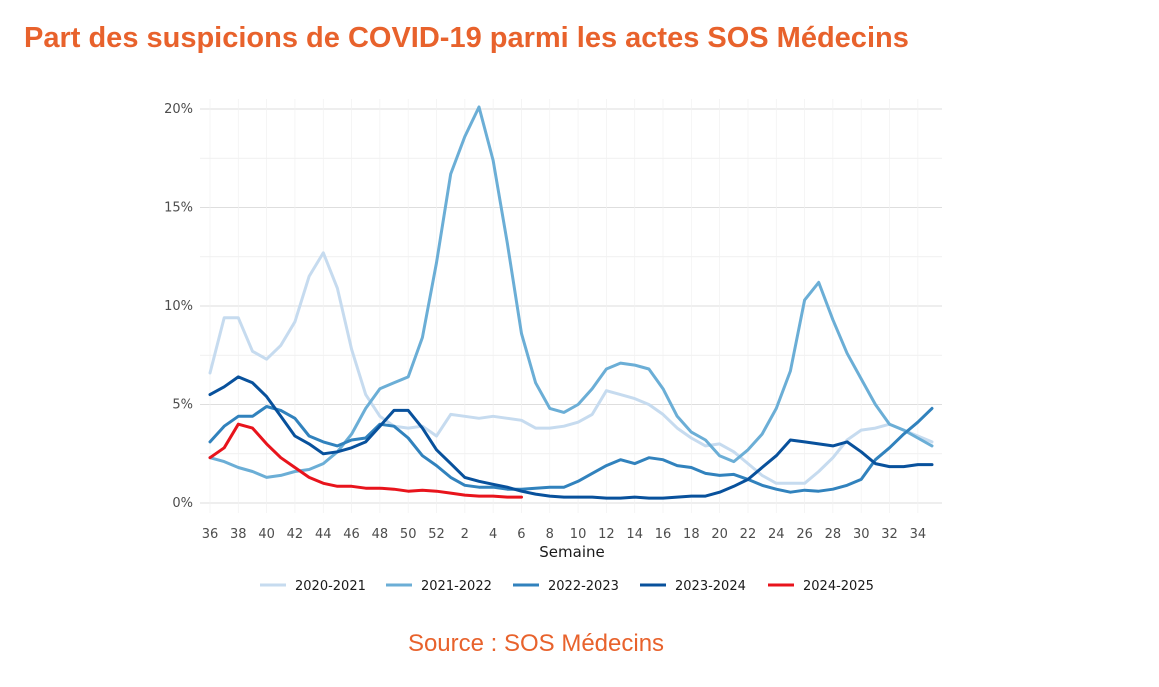 This screenshot has width=1159, height=687. What do you see at coordinates (295, 534) in the screenshot?
I see `x-tick-label: 42` at bounding box center [295, 534].